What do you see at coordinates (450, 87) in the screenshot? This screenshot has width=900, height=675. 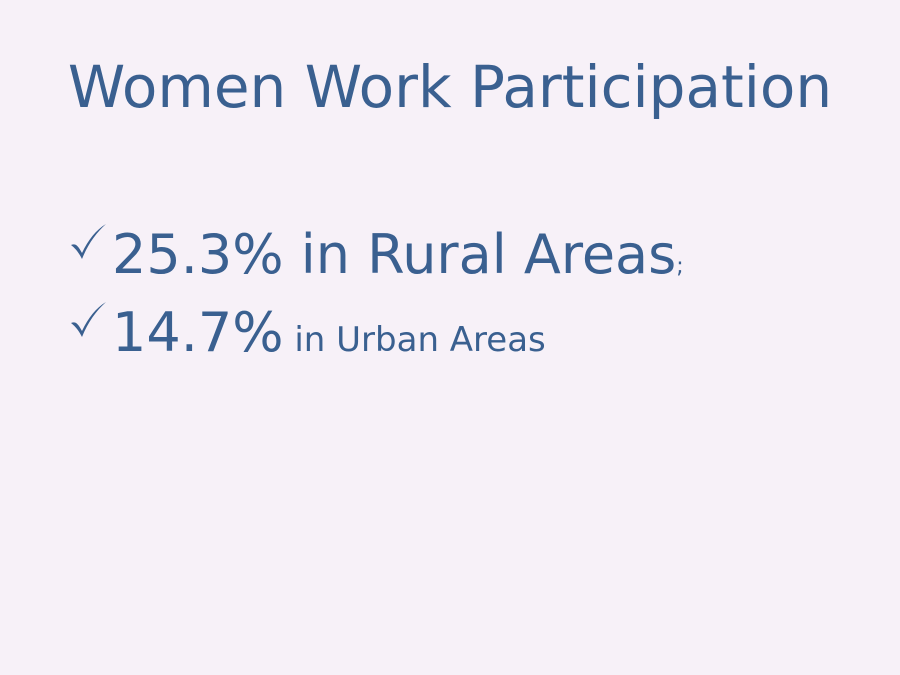 I see `slide-title: Women Work Participation` at bounding box center [450, 87].